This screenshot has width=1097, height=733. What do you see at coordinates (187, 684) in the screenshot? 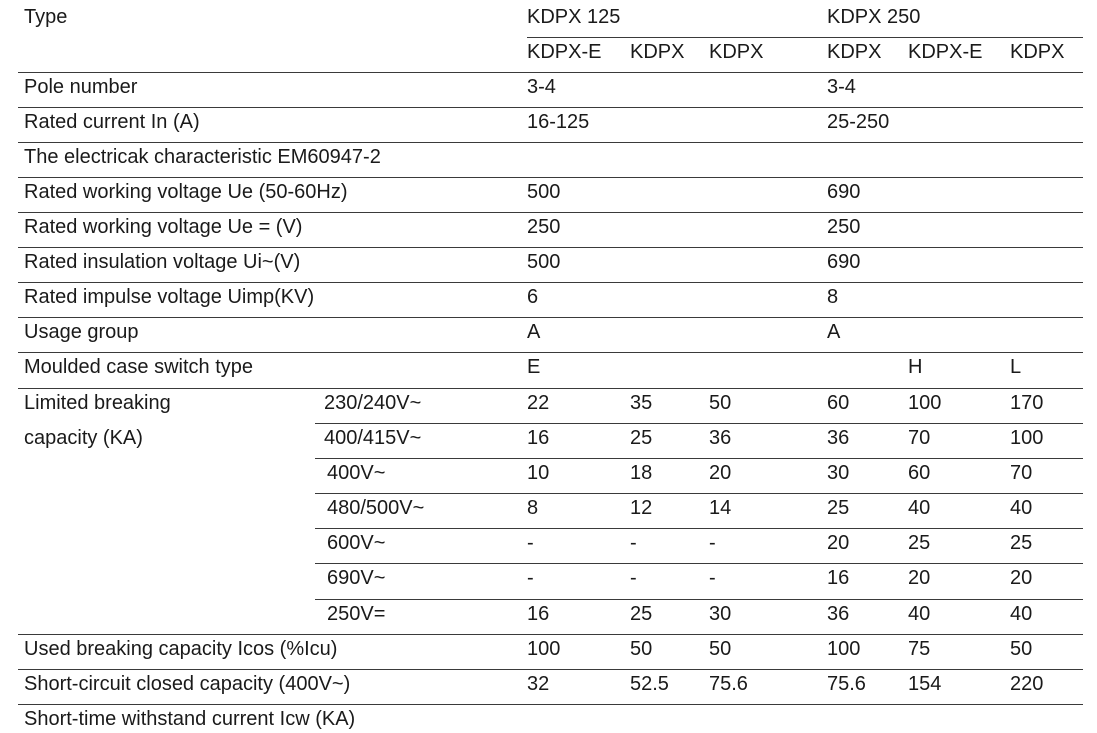
I see `row-label: Short-circuit closed capacity (400V~)` at bounding box center [187, 684].